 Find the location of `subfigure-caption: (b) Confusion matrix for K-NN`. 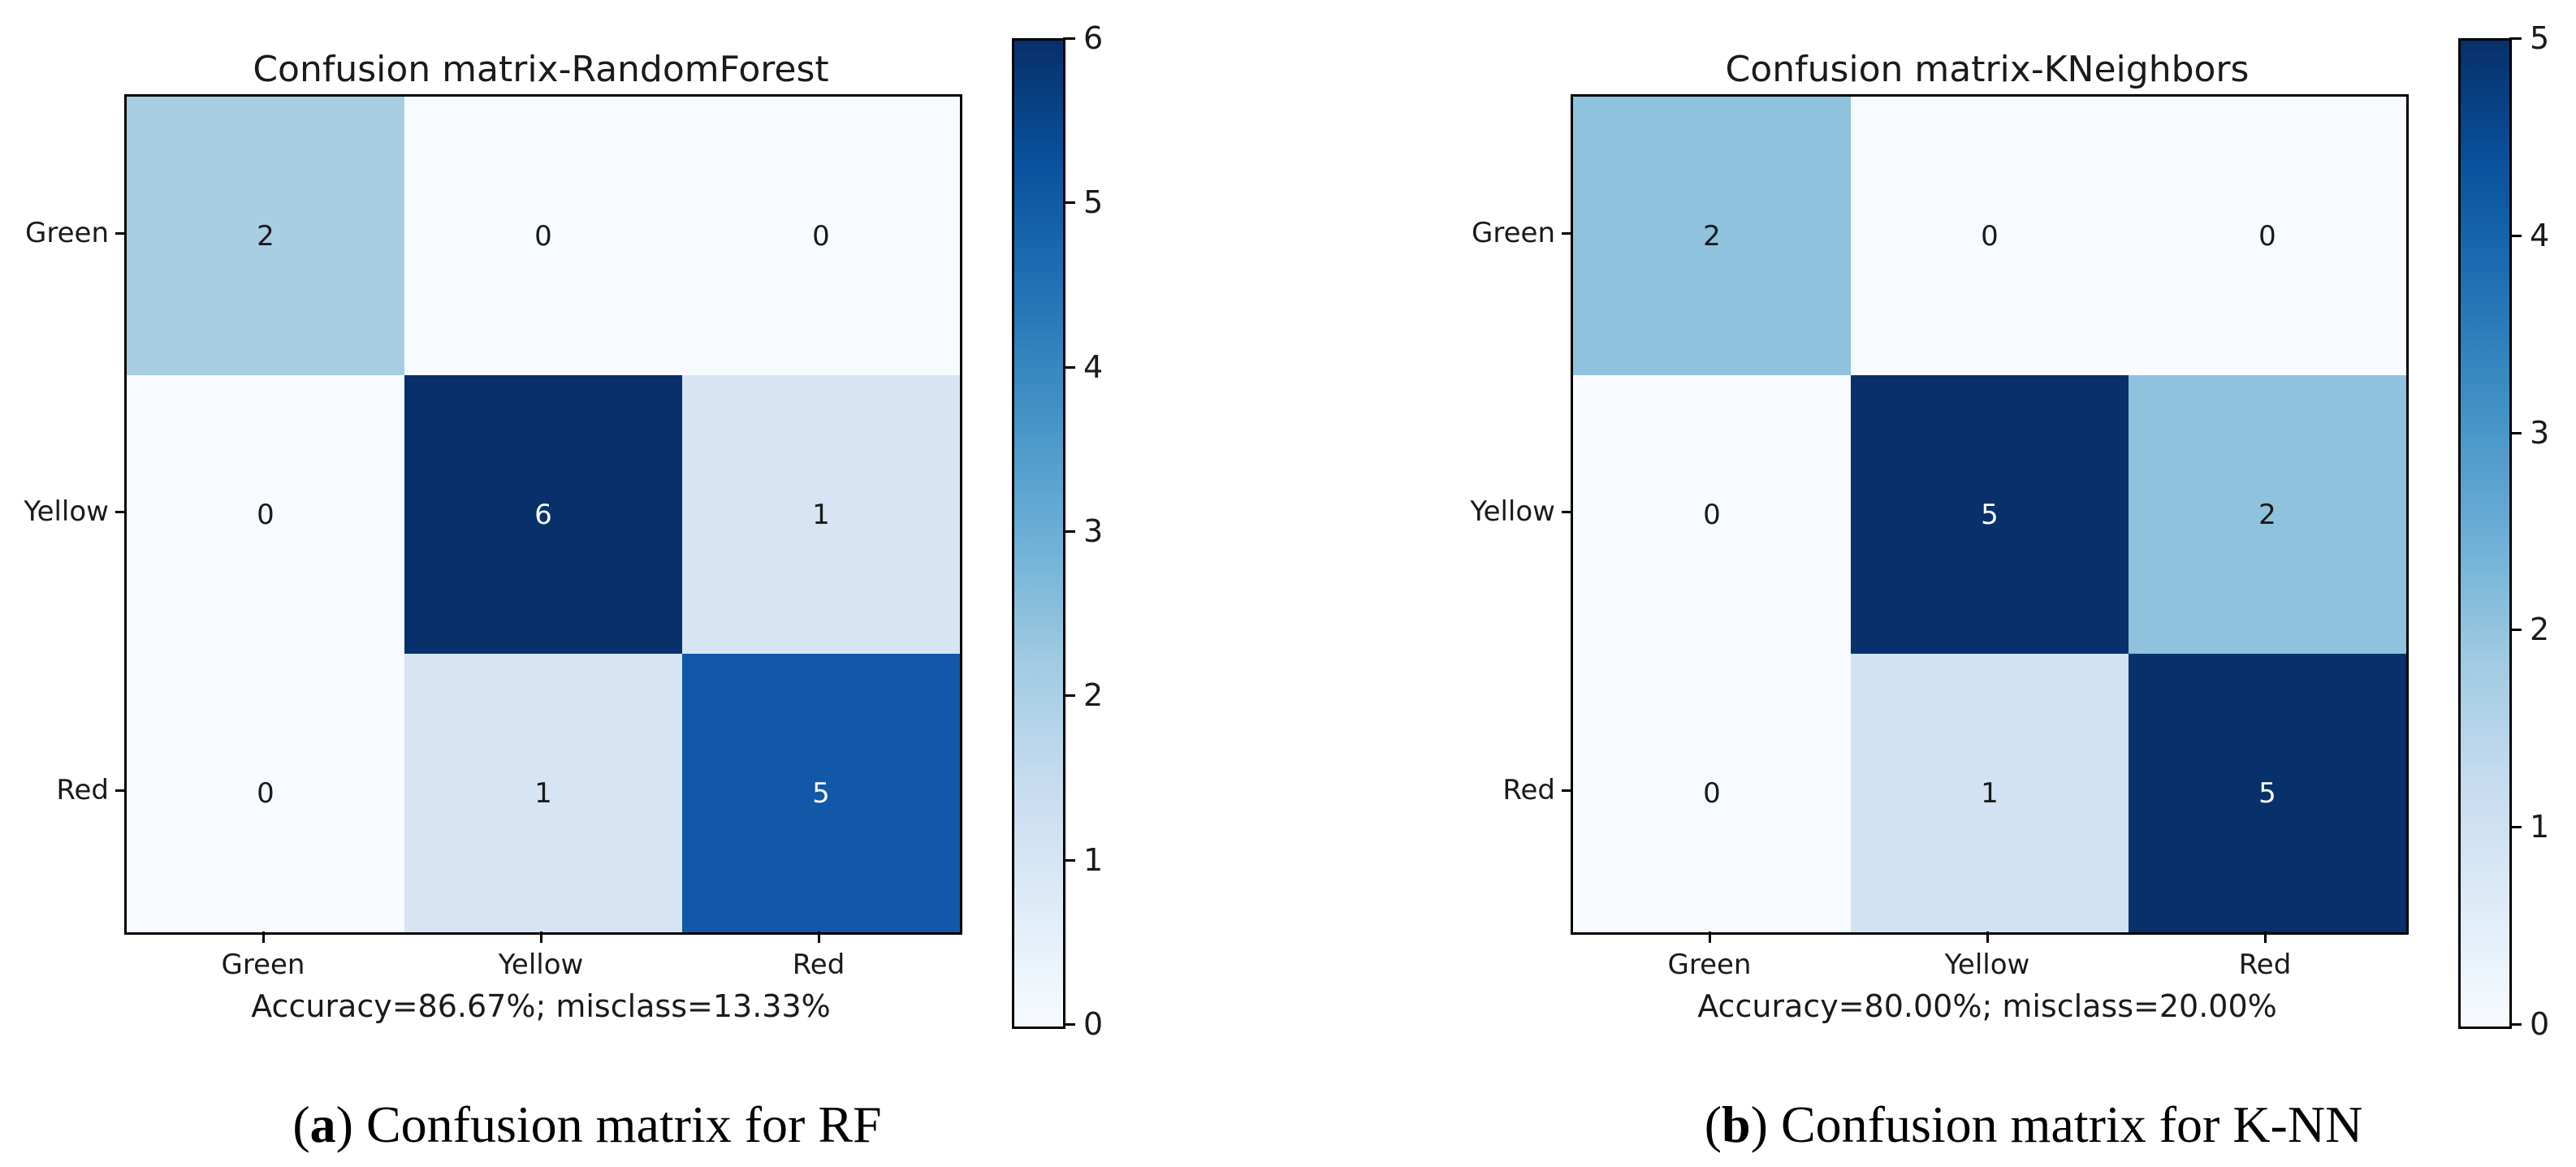

subfigure-caption: (b) Confusion matrix for K-NN is located at coordinates (2034, 1124).